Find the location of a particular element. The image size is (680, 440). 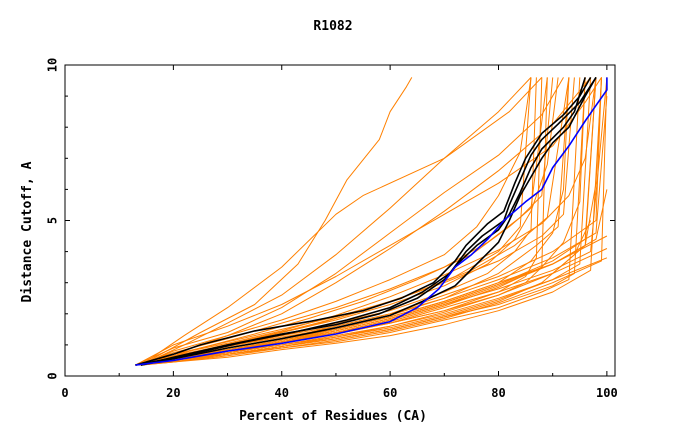

y-tick-label: 5 is located at coordinates (53, 220).